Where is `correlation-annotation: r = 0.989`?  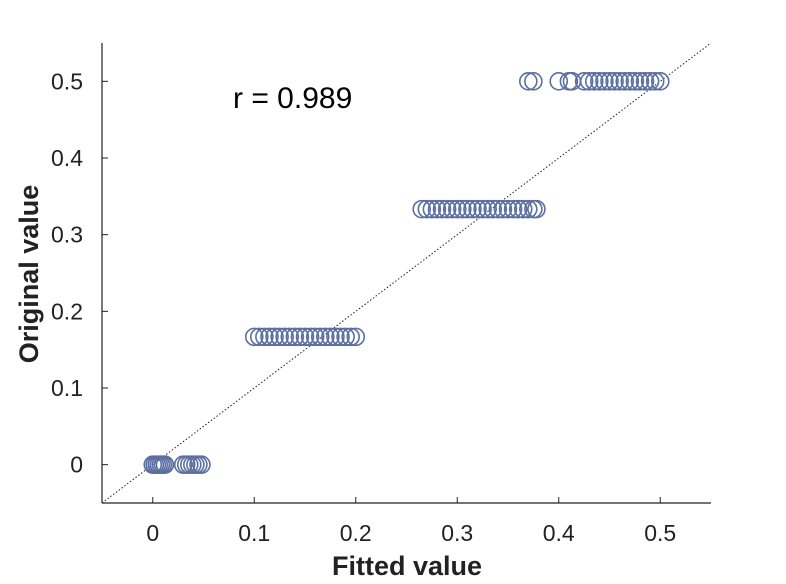
correlation-annotation: r = 0.989 is located at coordinates (292, 98).